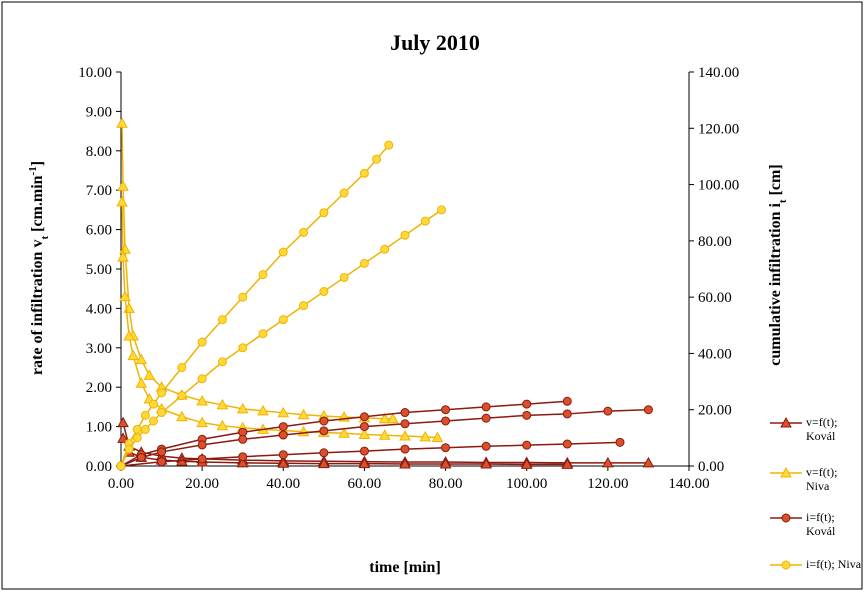 The image size is (864, 596). Describe the element at coordinates (99, 428) in the screenshot. I see `y-tick-label: 1.00` at that location.